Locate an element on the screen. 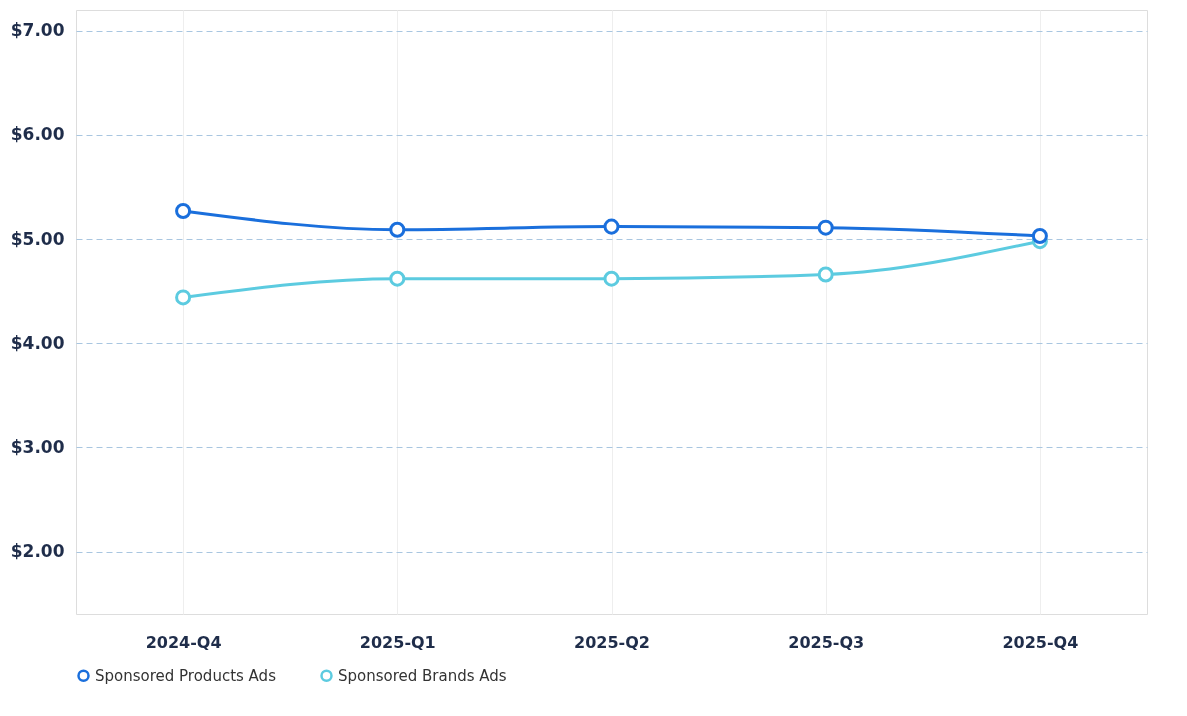  x-tick-label: 2025-Q3 is located at coordinates (826, 642).